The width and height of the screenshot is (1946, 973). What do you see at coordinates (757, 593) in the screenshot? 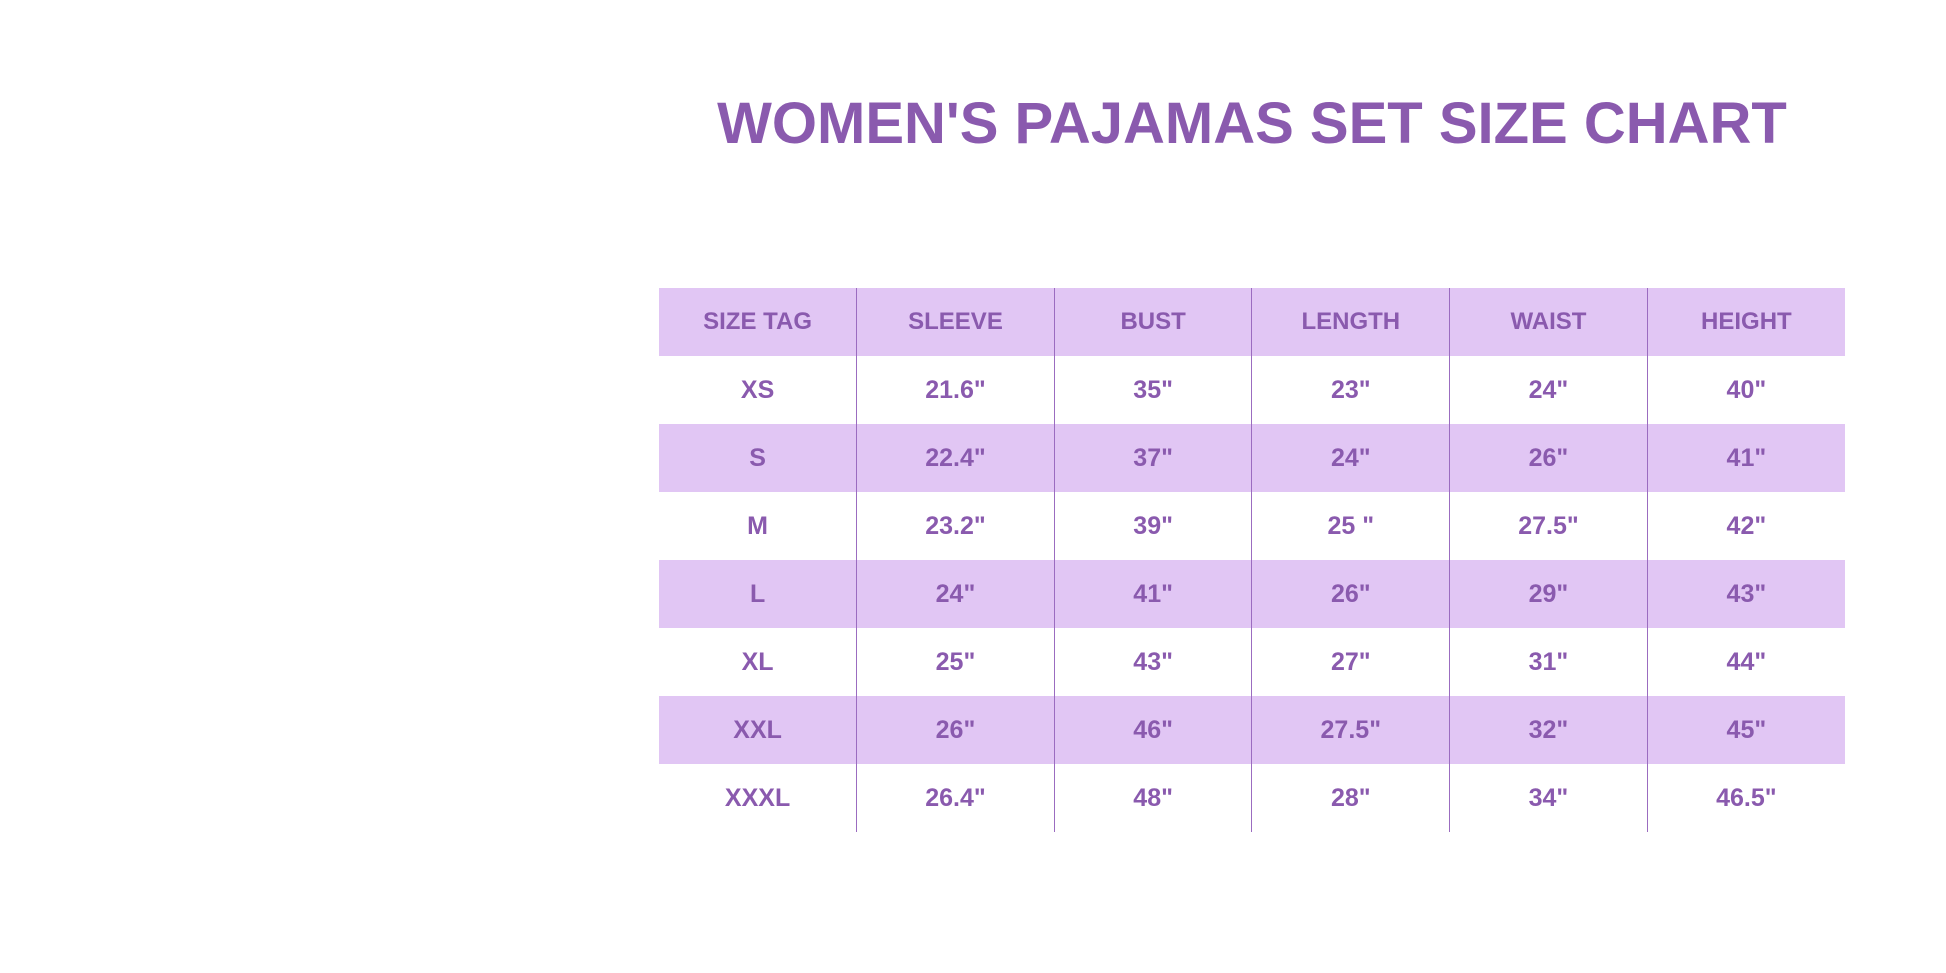
I see `size-cell: L` at bounding box center [757, 593].